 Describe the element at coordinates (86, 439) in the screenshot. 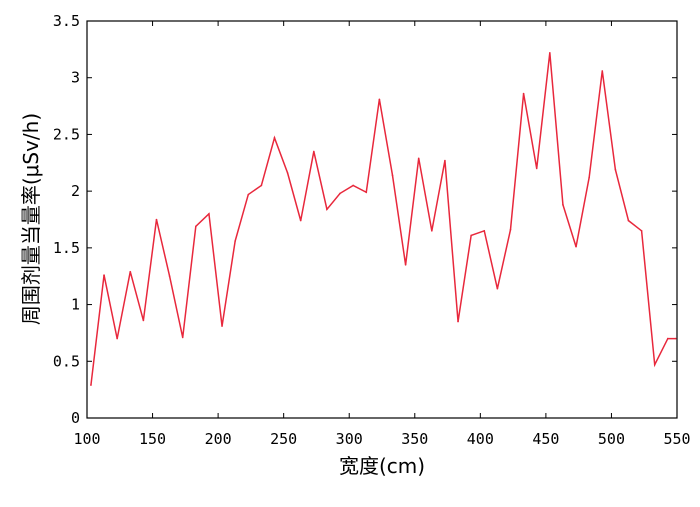

I see `x-tick-label: 100` at that location.